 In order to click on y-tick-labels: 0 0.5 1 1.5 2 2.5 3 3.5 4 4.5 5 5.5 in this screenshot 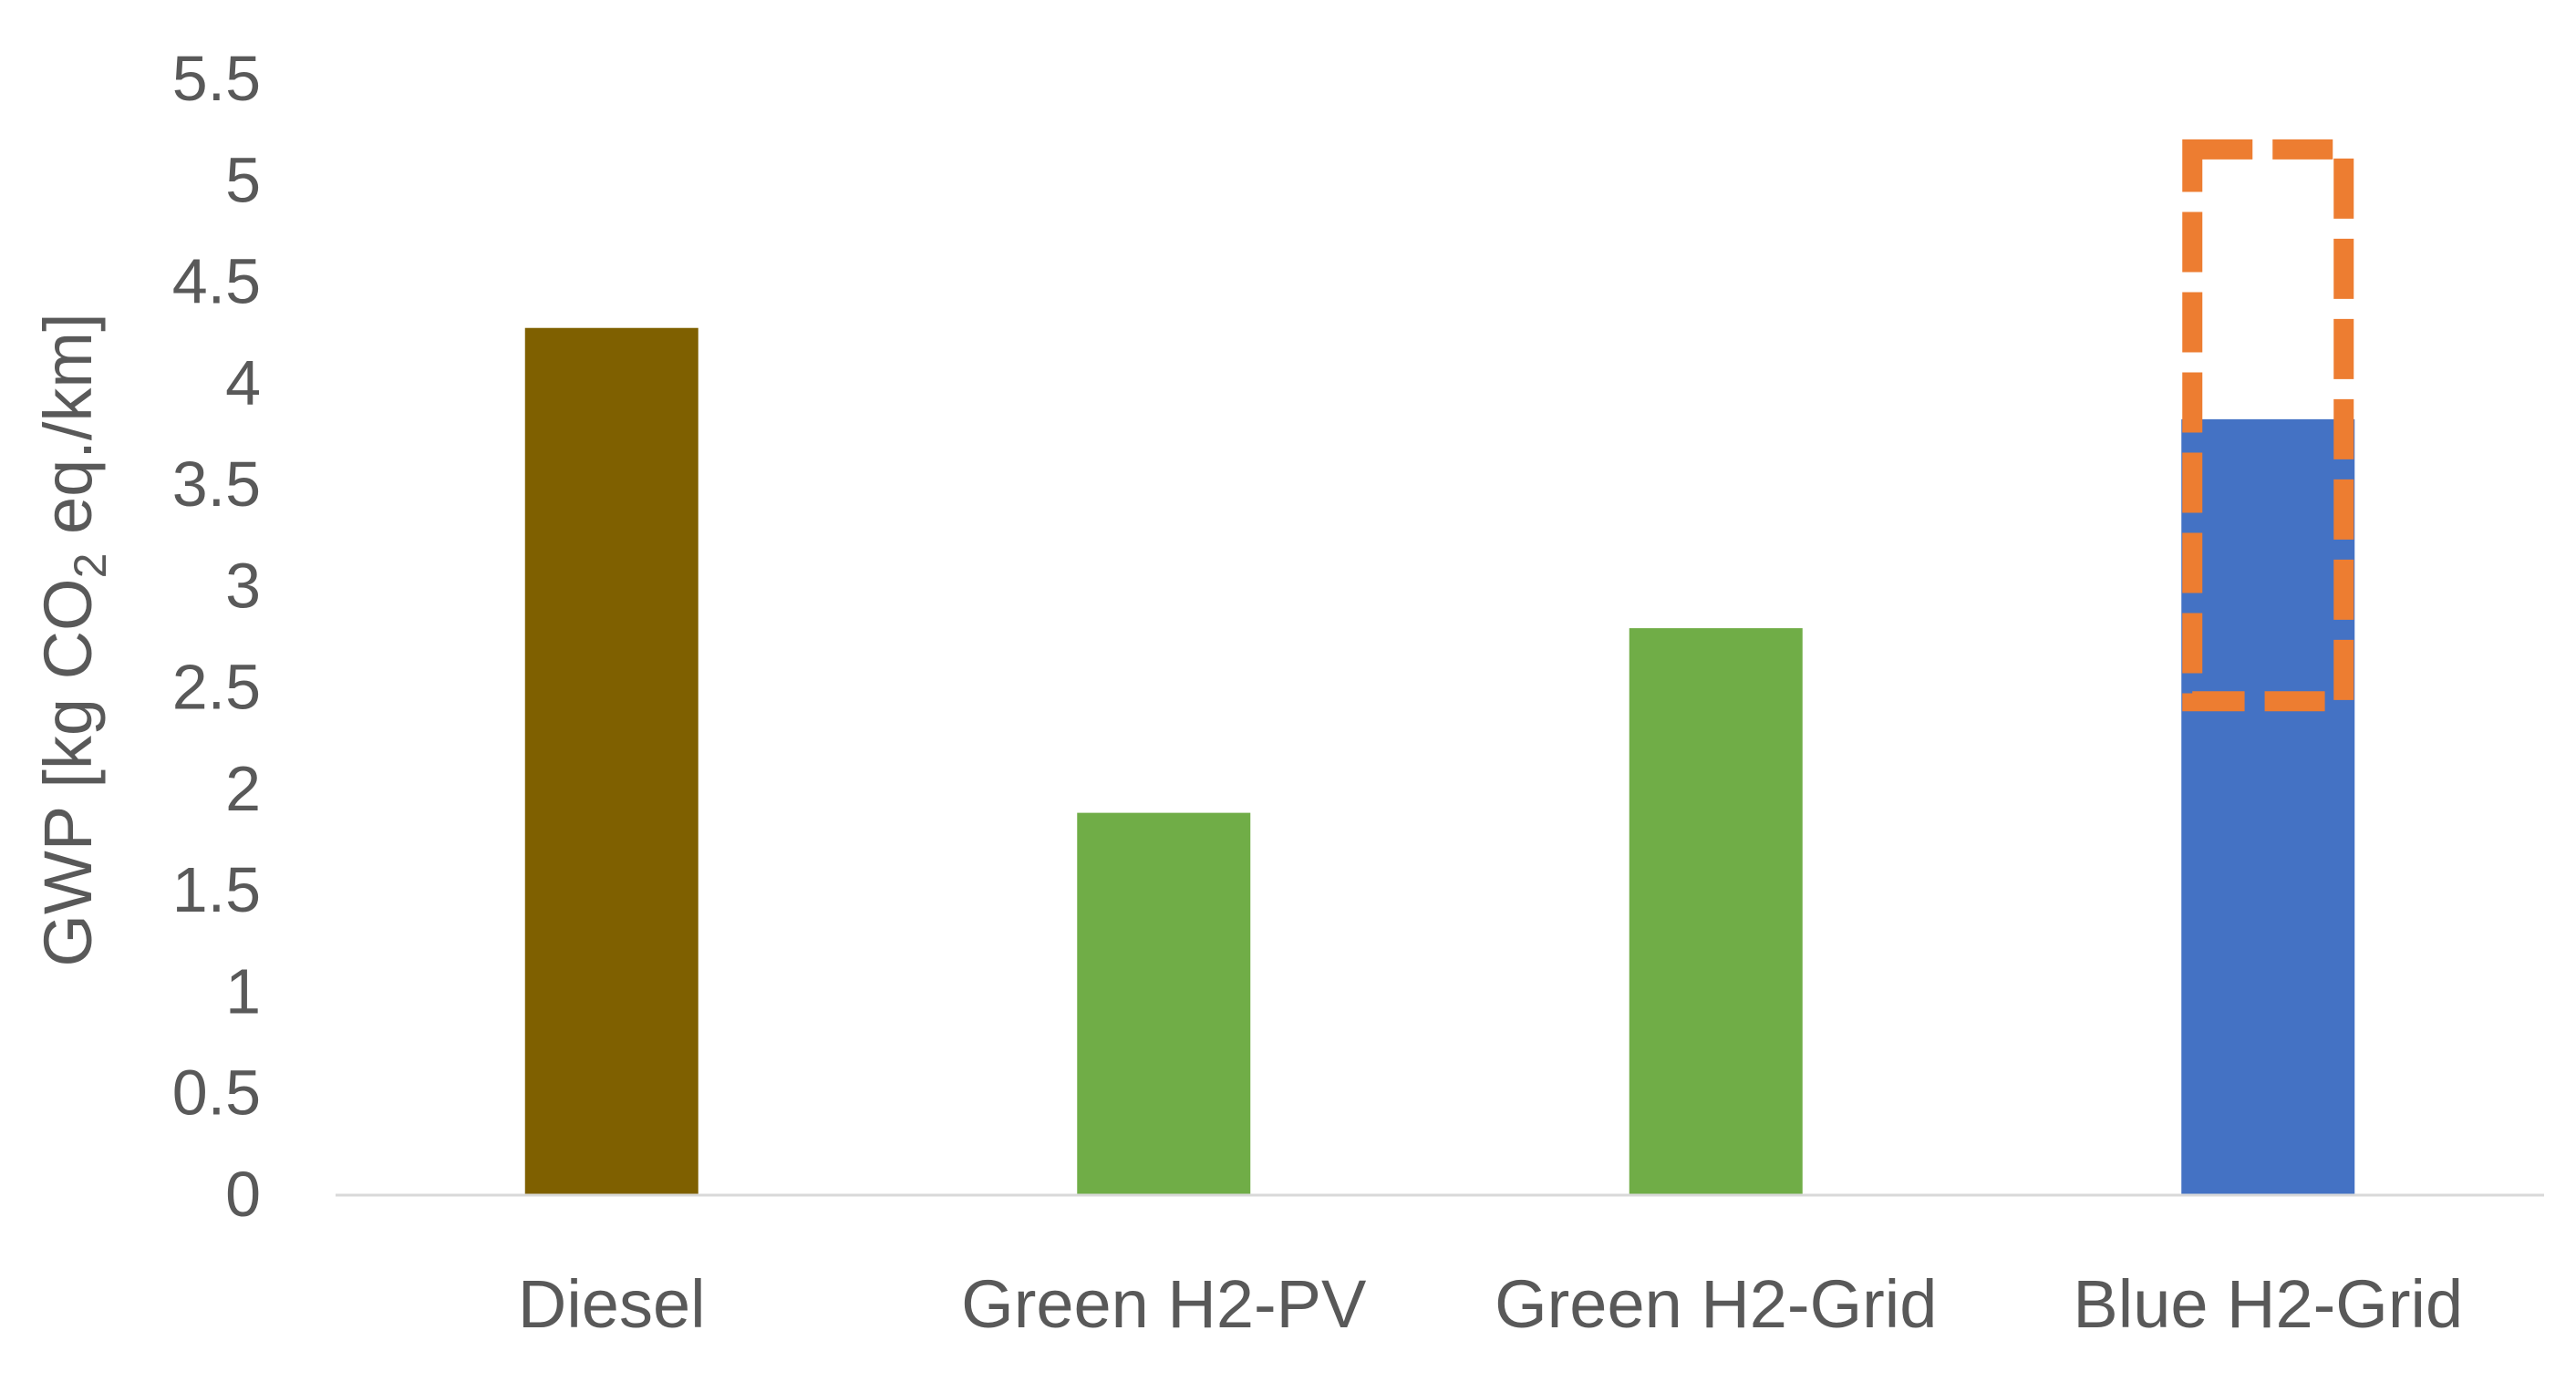, I will do `click(216, 637)`.